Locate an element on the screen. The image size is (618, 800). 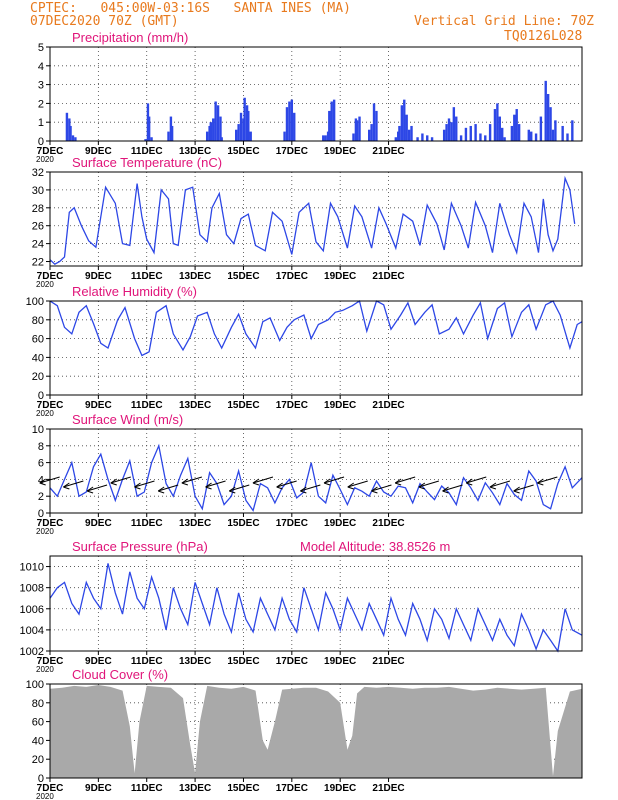
precipitation-y-tick-label: 4 is located at coordinates (41, 67).